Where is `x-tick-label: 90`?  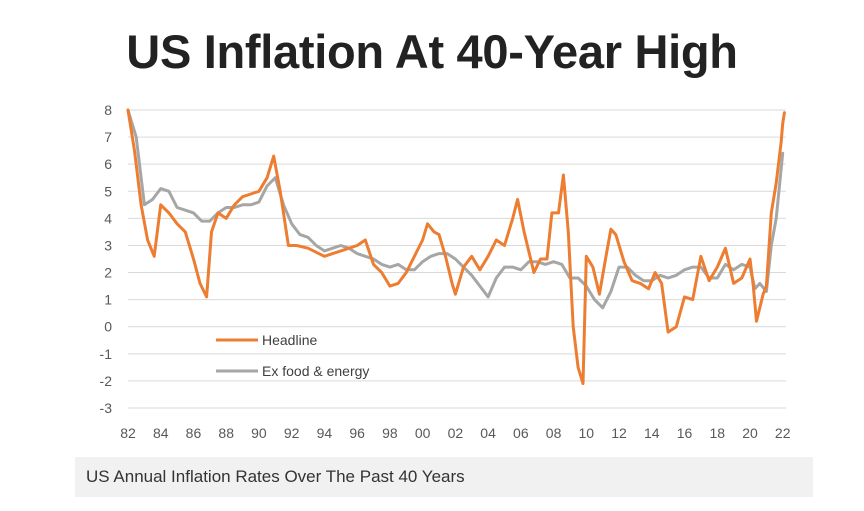 x-tick-label: 90 is located at coordinates (259, 433).